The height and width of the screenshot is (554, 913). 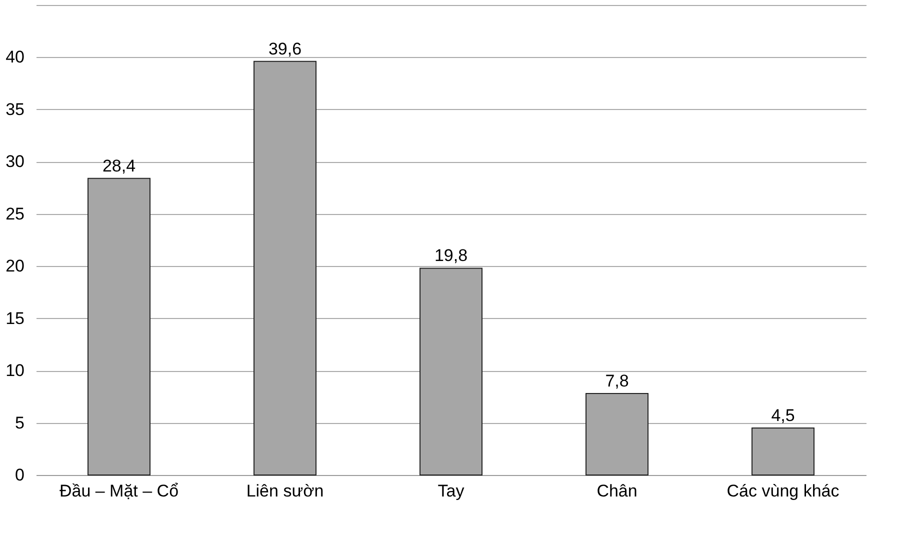 I want to click on y-tick-label: 40, so click(x=15, y=57).